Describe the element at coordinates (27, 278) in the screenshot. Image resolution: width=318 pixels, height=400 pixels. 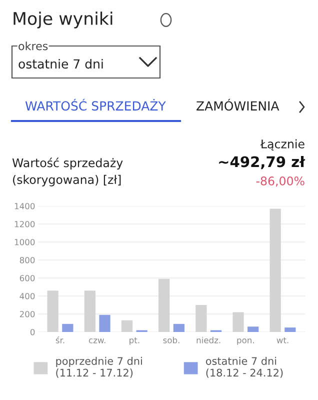
I see `y-tick-label: 600` at that location.